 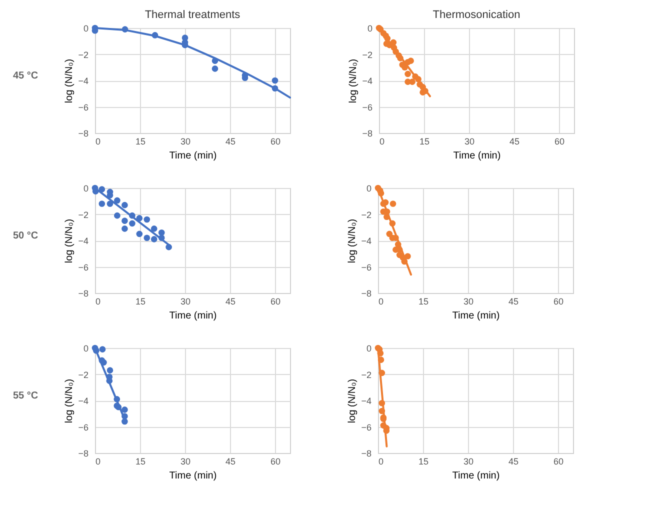 I want to click on text: 55 °C, so click(x=25, y=396).